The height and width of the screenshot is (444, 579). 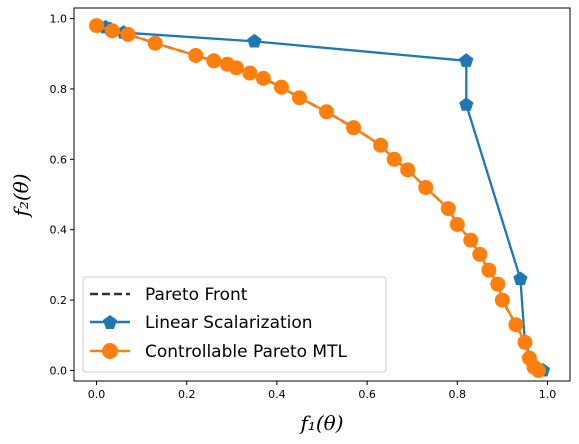 I want to click on legend-box, so click(x=234, y=324).